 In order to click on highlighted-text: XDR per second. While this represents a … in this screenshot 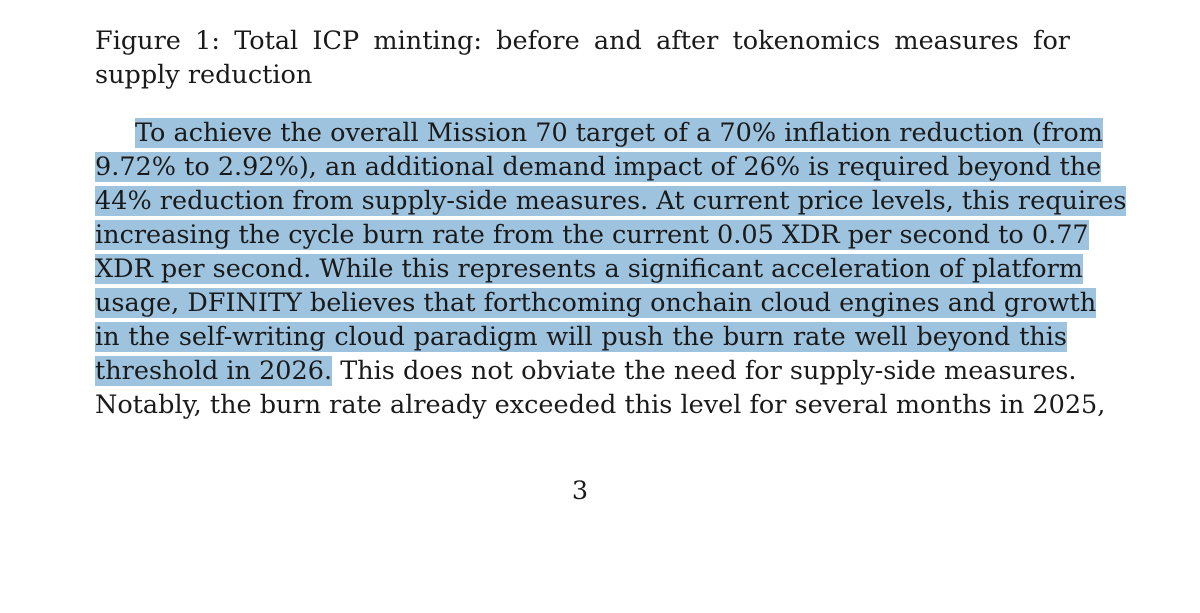, I will do `click(589, 269)`.